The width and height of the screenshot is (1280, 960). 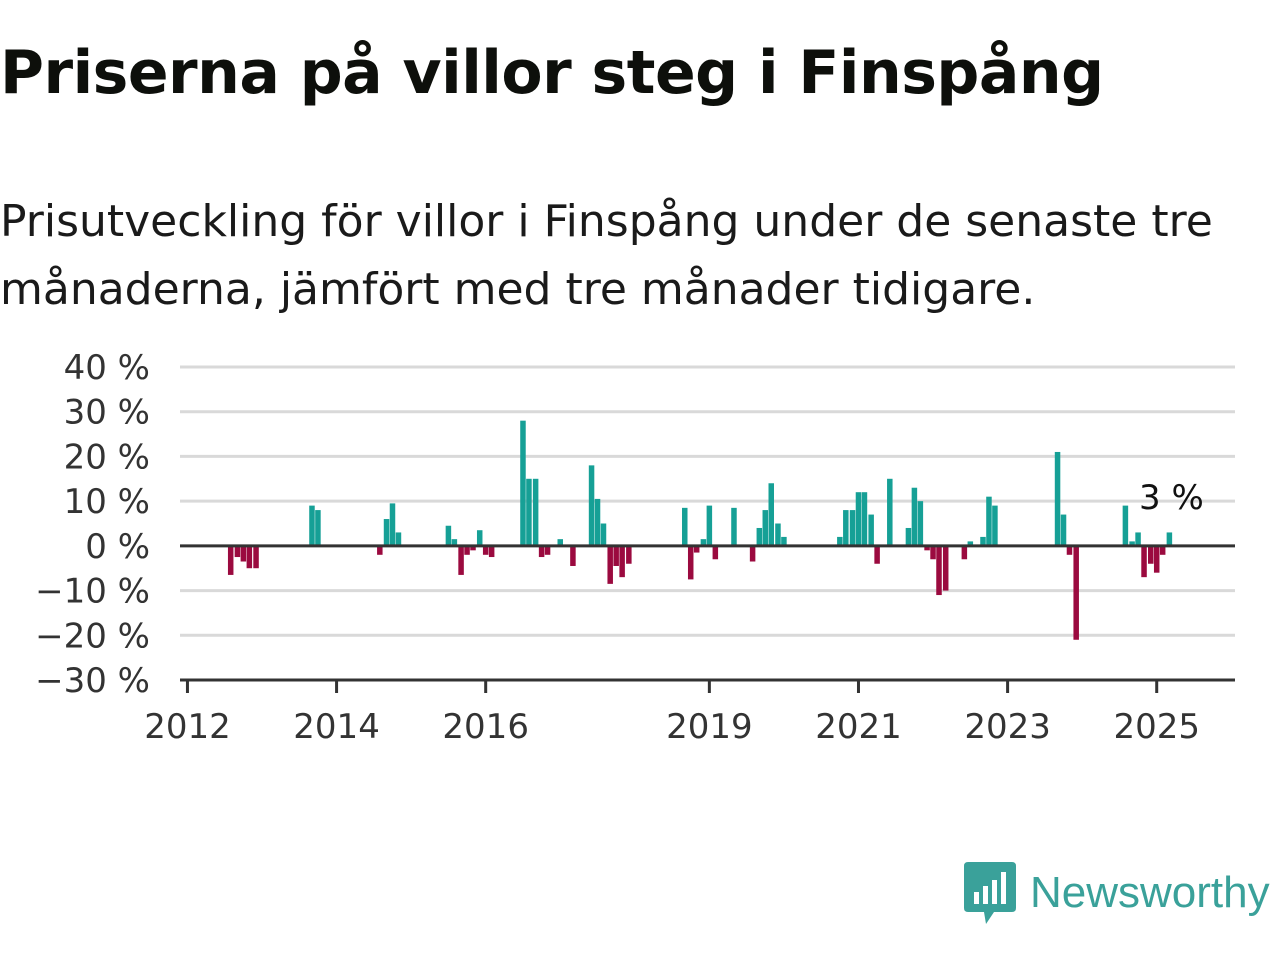 I want to click on y-tick-label: −20 %, so click(x=92, y=636).